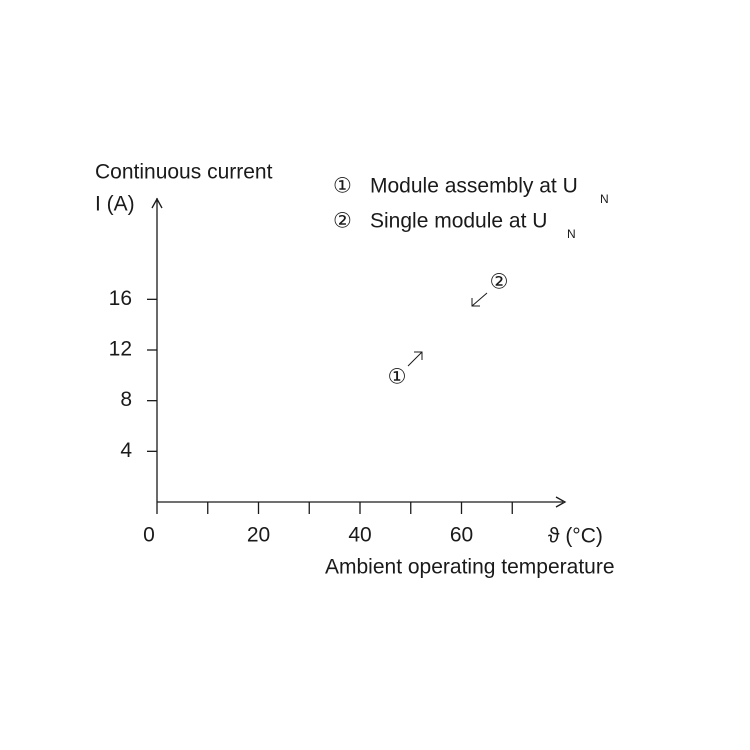 Image resolution: width=750 pixels, height=750 pixels. What do you see at coordinates (342, 221) in the screenshot?
I see `legend-marker: ②` at bounding box center [342, 221].